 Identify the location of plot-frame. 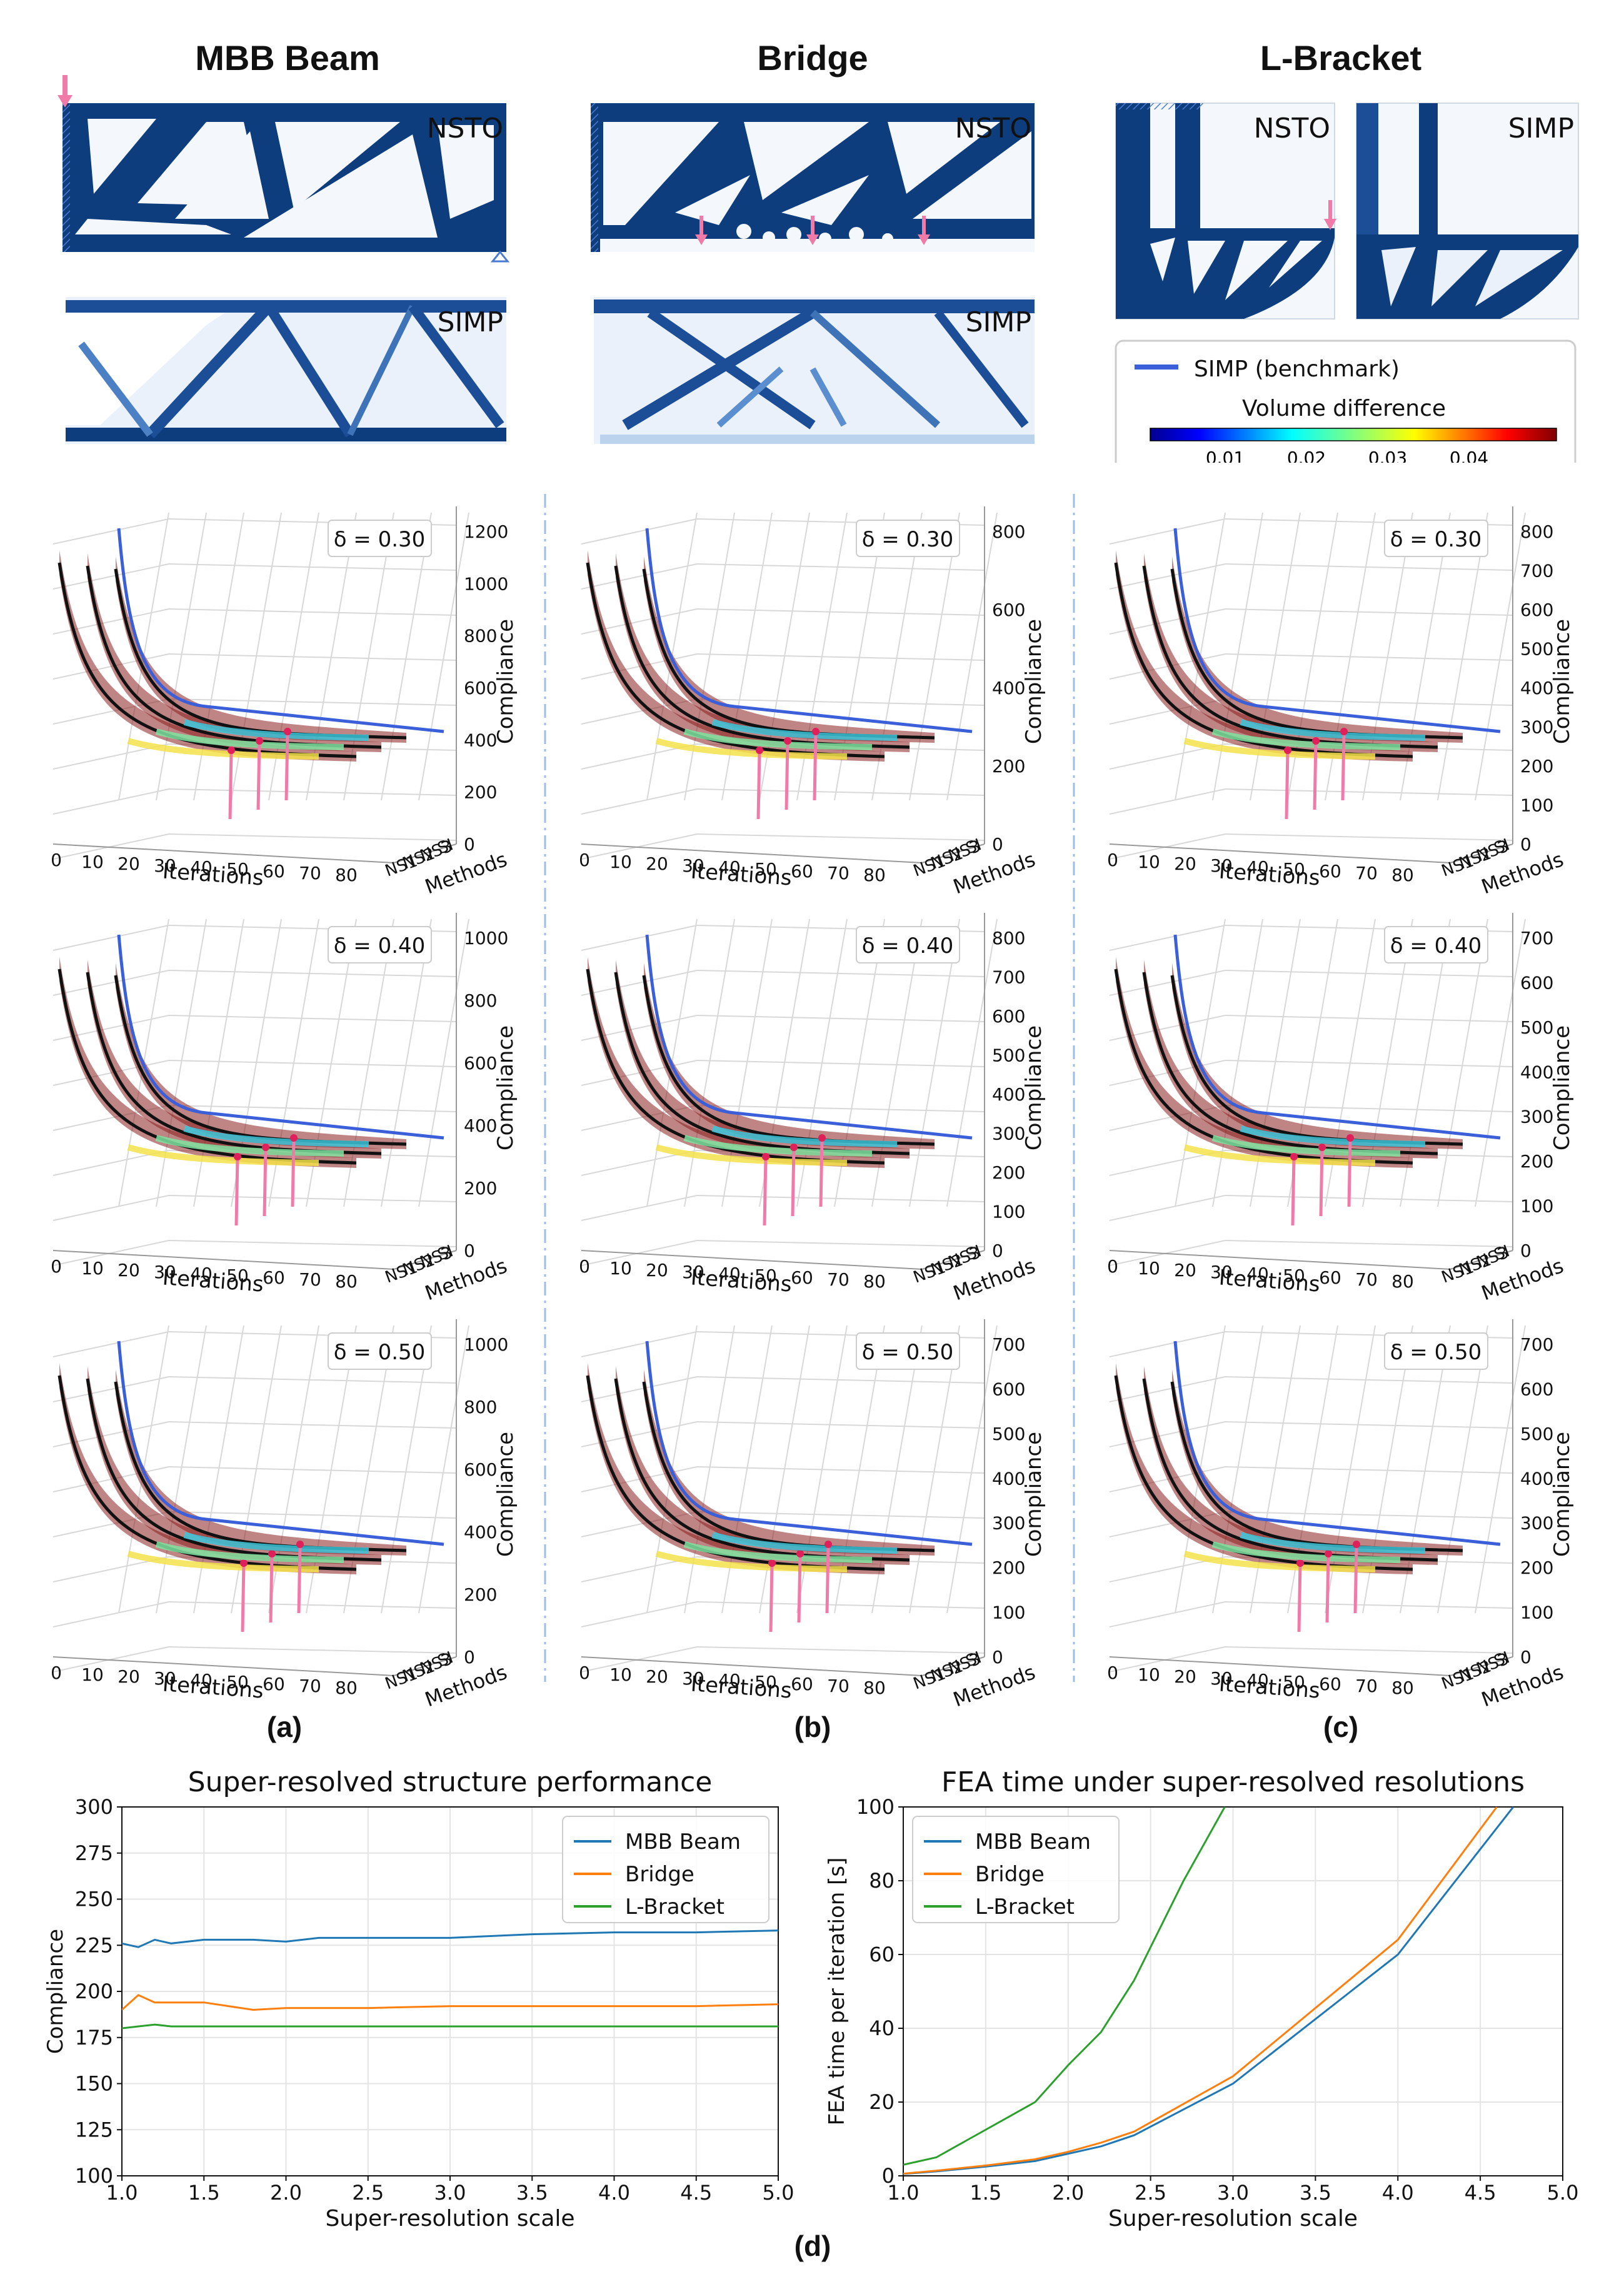
(1233, 1991).